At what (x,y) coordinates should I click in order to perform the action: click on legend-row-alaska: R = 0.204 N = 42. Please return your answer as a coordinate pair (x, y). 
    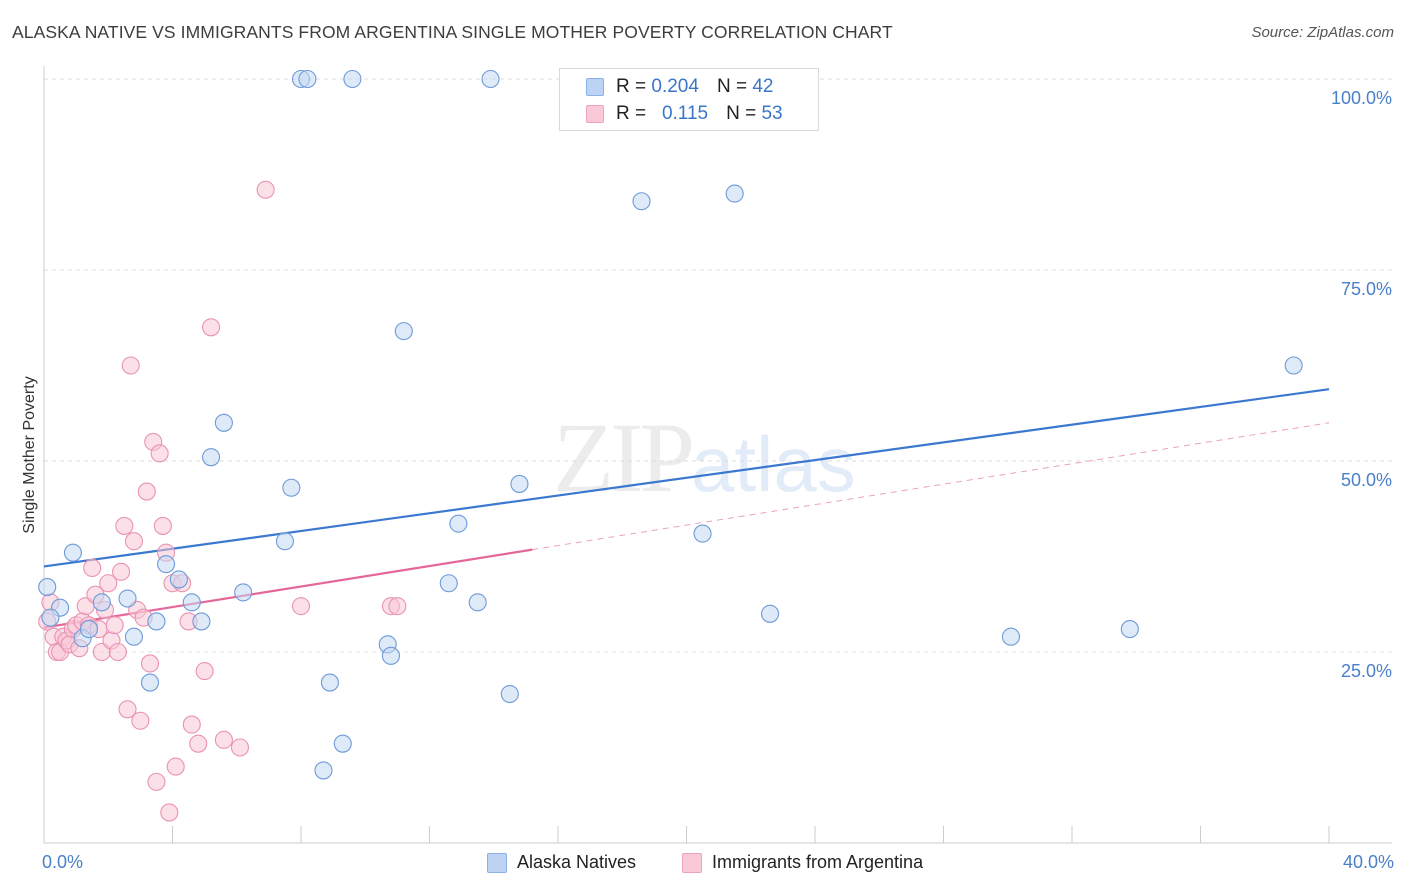
    Looking at the image, I should click on (666, 87).